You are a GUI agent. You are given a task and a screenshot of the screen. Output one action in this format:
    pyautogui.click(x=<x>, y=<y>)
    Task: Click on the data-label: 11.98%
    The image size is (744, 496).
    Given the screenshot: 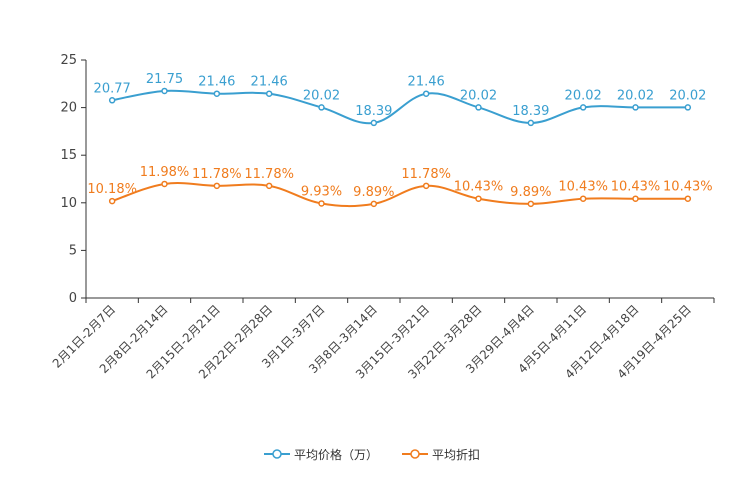 What is the action you would take?
    pyautogui.click(x=165, y=172)
    